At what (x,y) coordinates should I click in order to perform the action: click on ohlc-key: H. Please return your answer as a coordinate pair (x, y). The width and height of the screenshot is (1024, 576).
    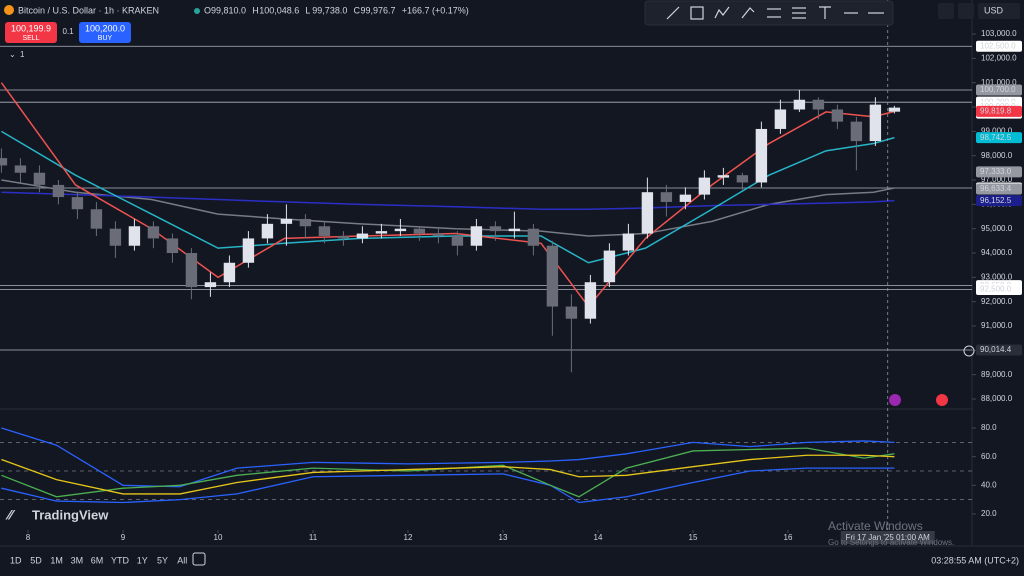
    Looking at the image, I should click on (255, 10).